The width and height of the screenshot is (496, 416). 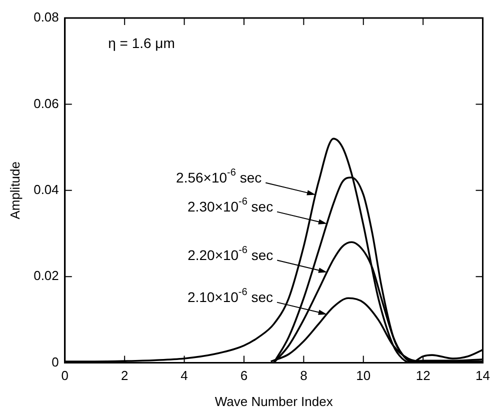 What do you see at coordinates (65, 376) in the screenshot?
I see `x-tick-label: 0` at bounding box center [65, 376].